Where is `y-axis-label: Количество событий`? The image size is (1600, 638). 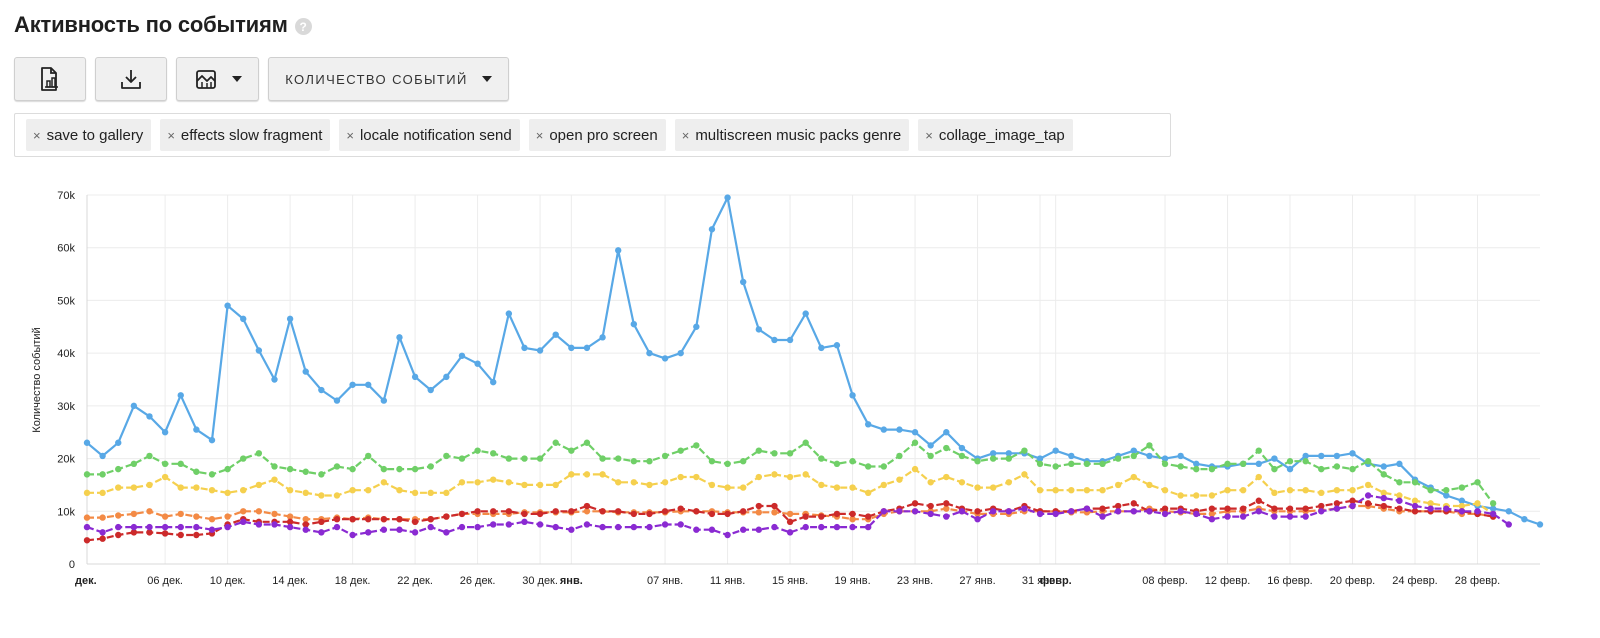 y-axis-label: Количество событий is located at coordinates (37, 379).